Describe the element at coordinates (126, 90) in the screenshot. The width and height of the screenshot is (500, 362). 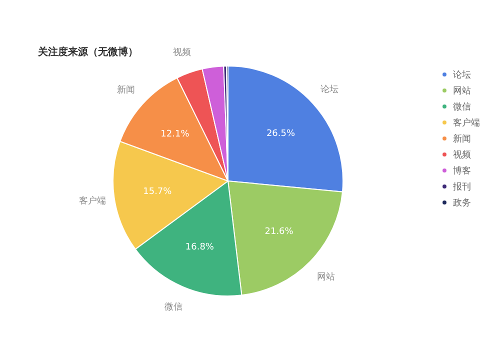
I see `slice-label: 新闻` at that location.